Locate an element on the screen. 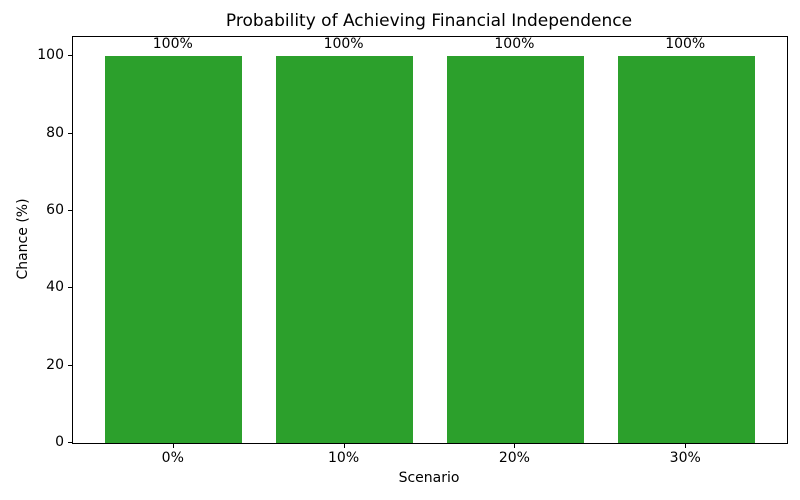  y-tick-label: 40 is located at coordinates (55, 287).